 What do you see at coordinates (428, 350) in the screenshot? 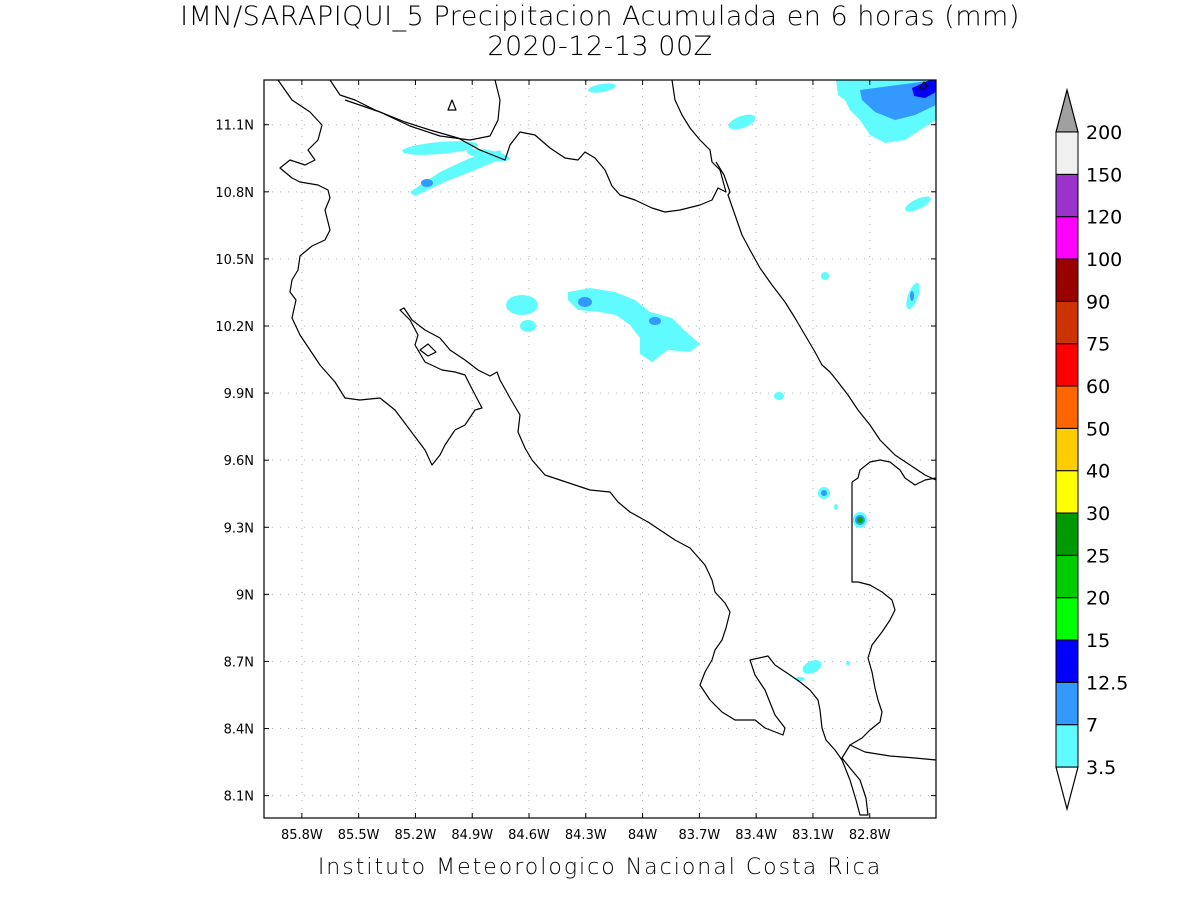
I see `island-nicoya` at bounding box center [428, 350].